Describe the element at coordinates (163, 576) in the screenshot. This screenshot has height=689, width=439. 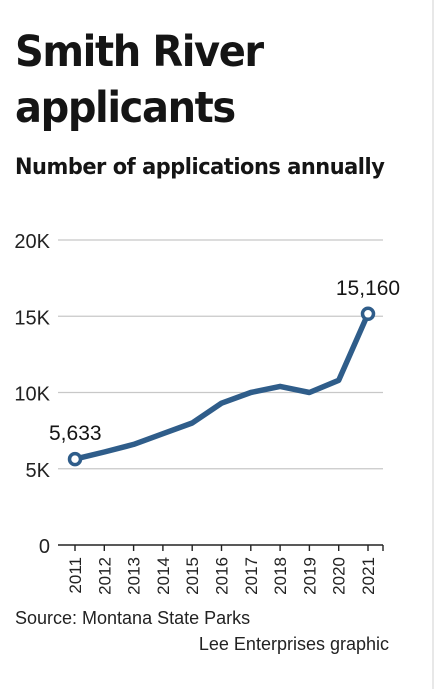
I see `x-tick-label: 2014` at that location.